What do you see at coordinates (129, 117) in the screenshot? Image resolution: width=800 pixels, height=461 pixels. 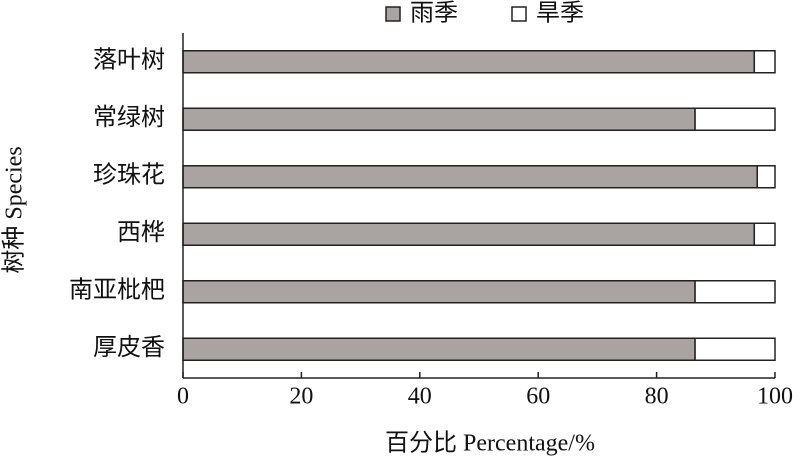 I see `y-tick-label: 常绿树` at bounding box center [129, 117].